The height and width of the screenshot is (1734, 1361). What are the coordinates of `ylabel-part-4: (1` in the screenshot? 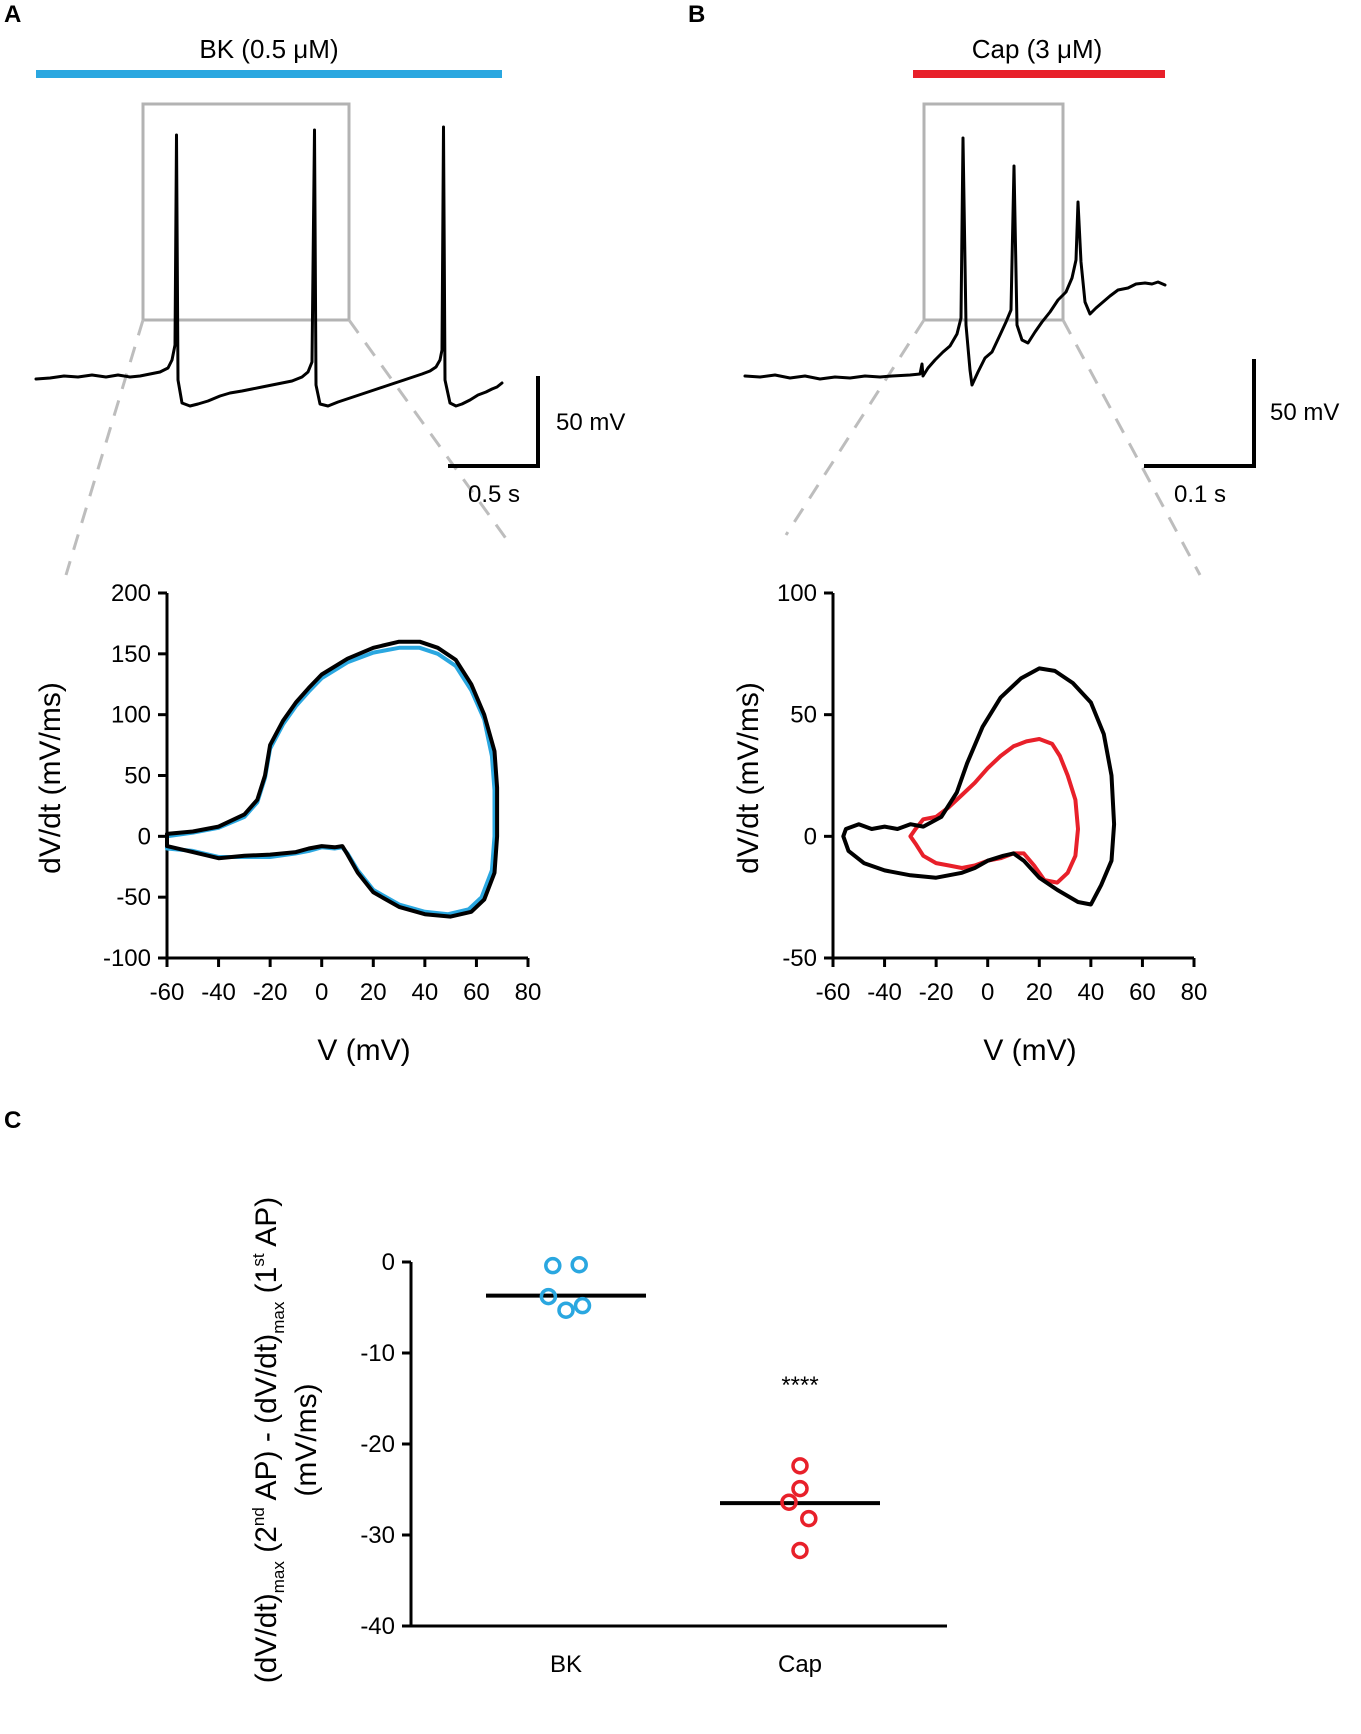 It's located at (266, 1284).